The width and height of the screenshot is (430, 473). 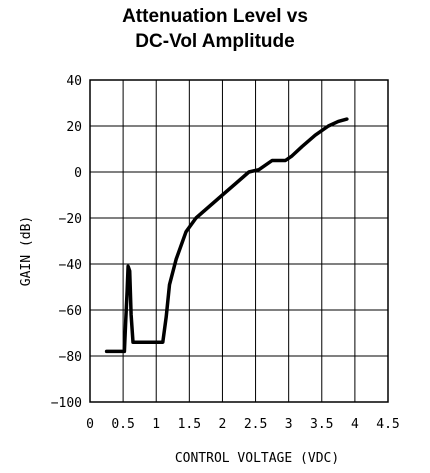 What do you see at coordinates (74, 127) in the screenshot?
I see `y-tick-label: 20` at bounding box center [74, 127].